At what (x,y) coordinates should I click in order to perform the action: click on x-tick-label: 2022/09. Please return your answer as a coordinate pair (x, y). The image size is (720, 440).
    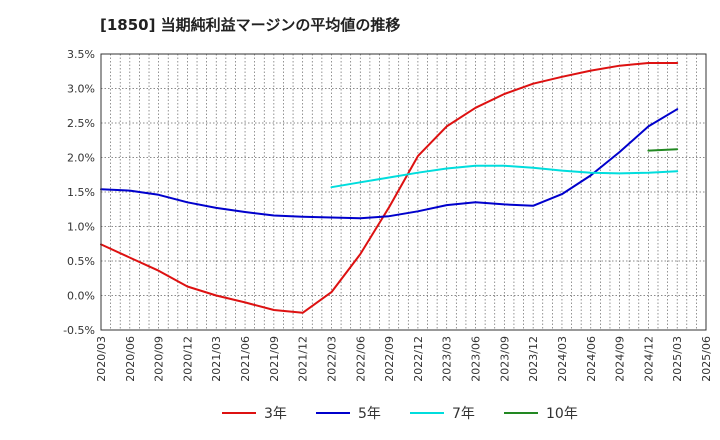
    Looking at the image, I should click on (389, 359).